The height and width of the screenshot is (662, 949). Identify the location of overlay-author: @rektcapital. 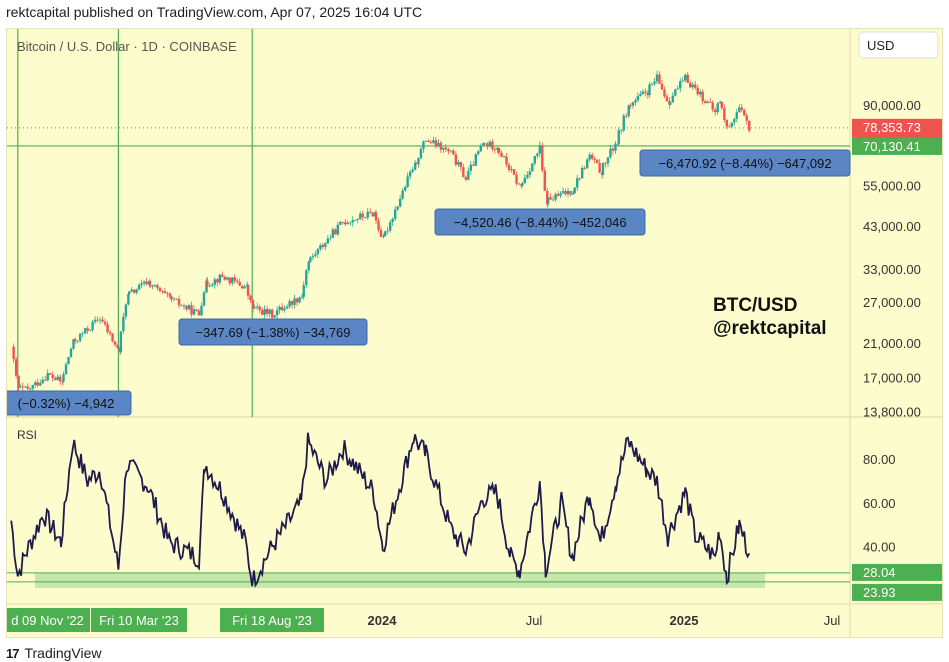
(770, 328).